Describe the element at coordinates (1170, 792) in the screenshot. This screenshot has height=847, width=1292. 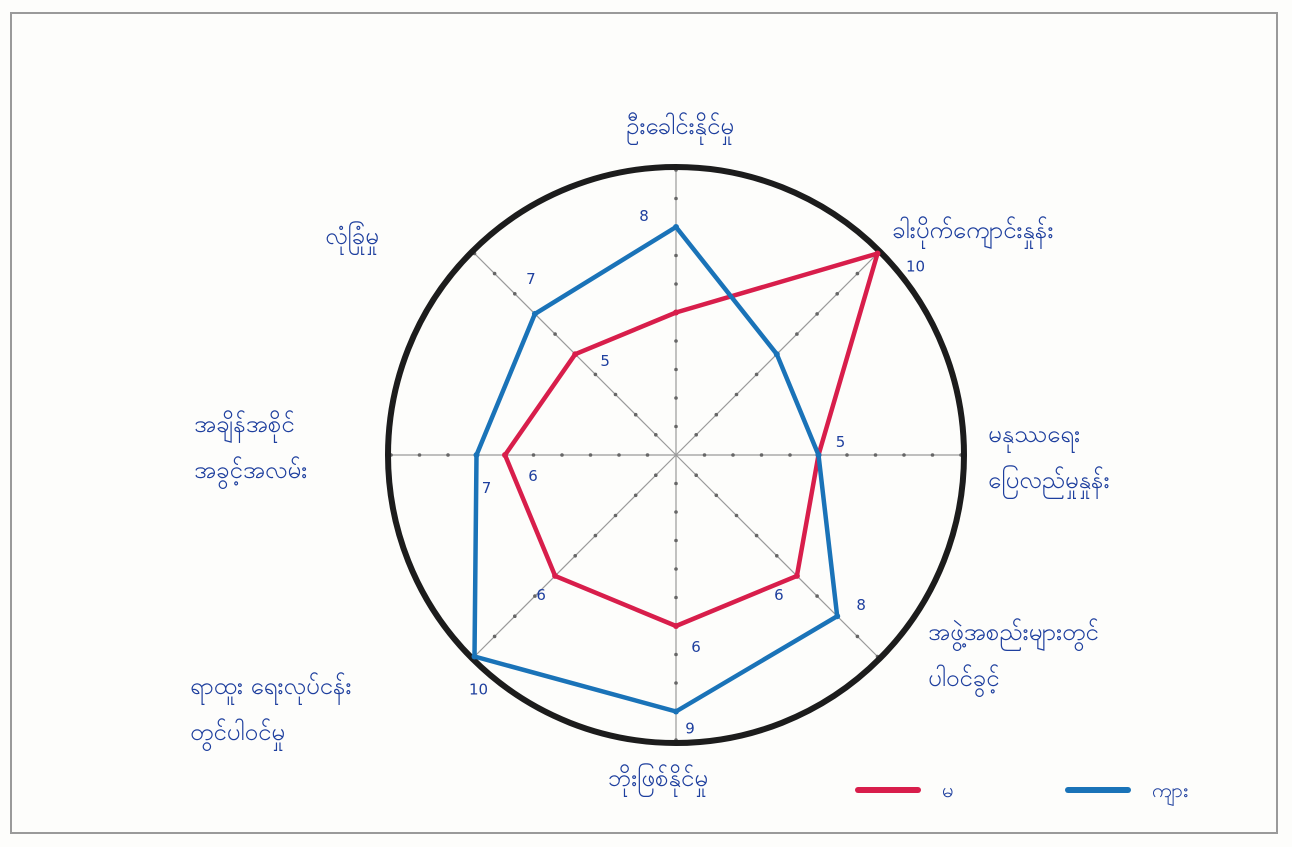
I see `legend-label-2: ကျား` at that location.